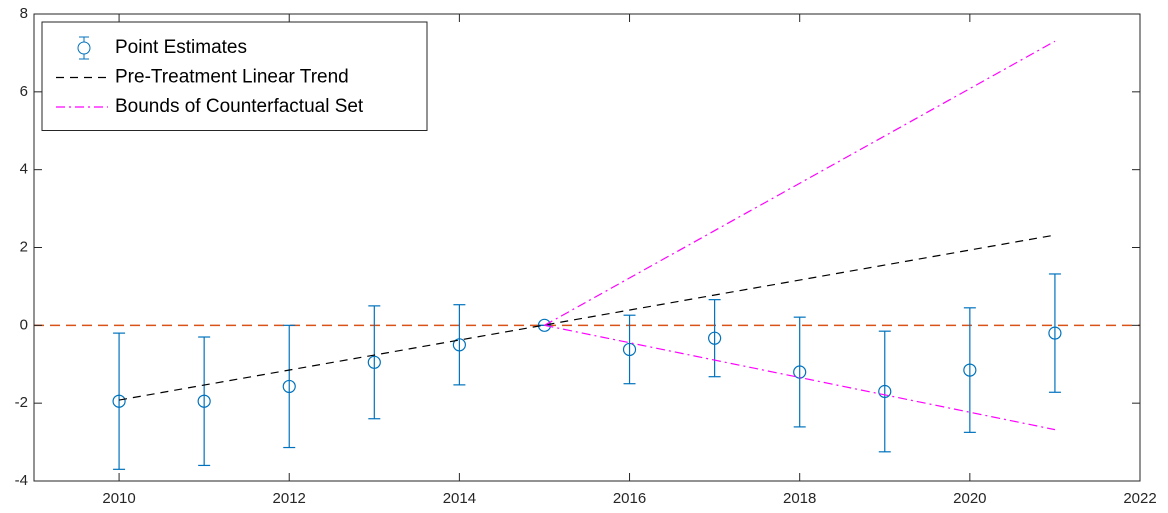 The image size is (1168, 513). I want to click on x-tick-label: 2022, so click(1139, 498).